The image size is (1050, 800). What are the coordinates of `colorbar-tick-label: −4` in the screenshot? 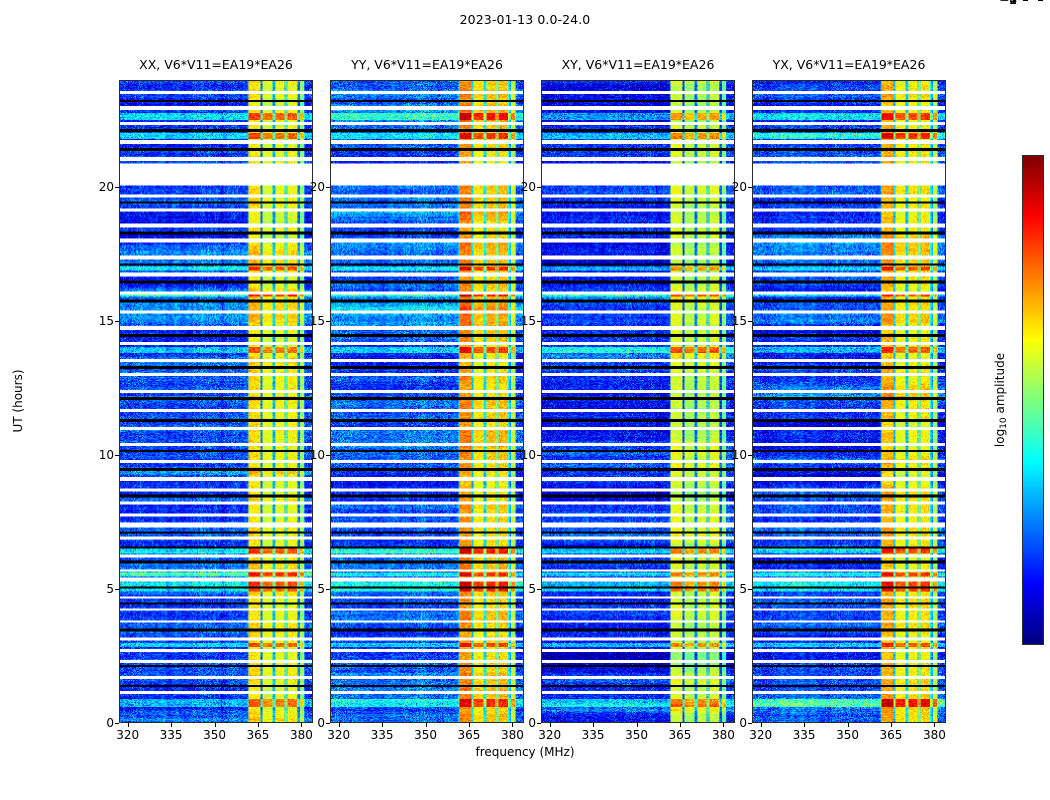 It's located at (1008, 3).